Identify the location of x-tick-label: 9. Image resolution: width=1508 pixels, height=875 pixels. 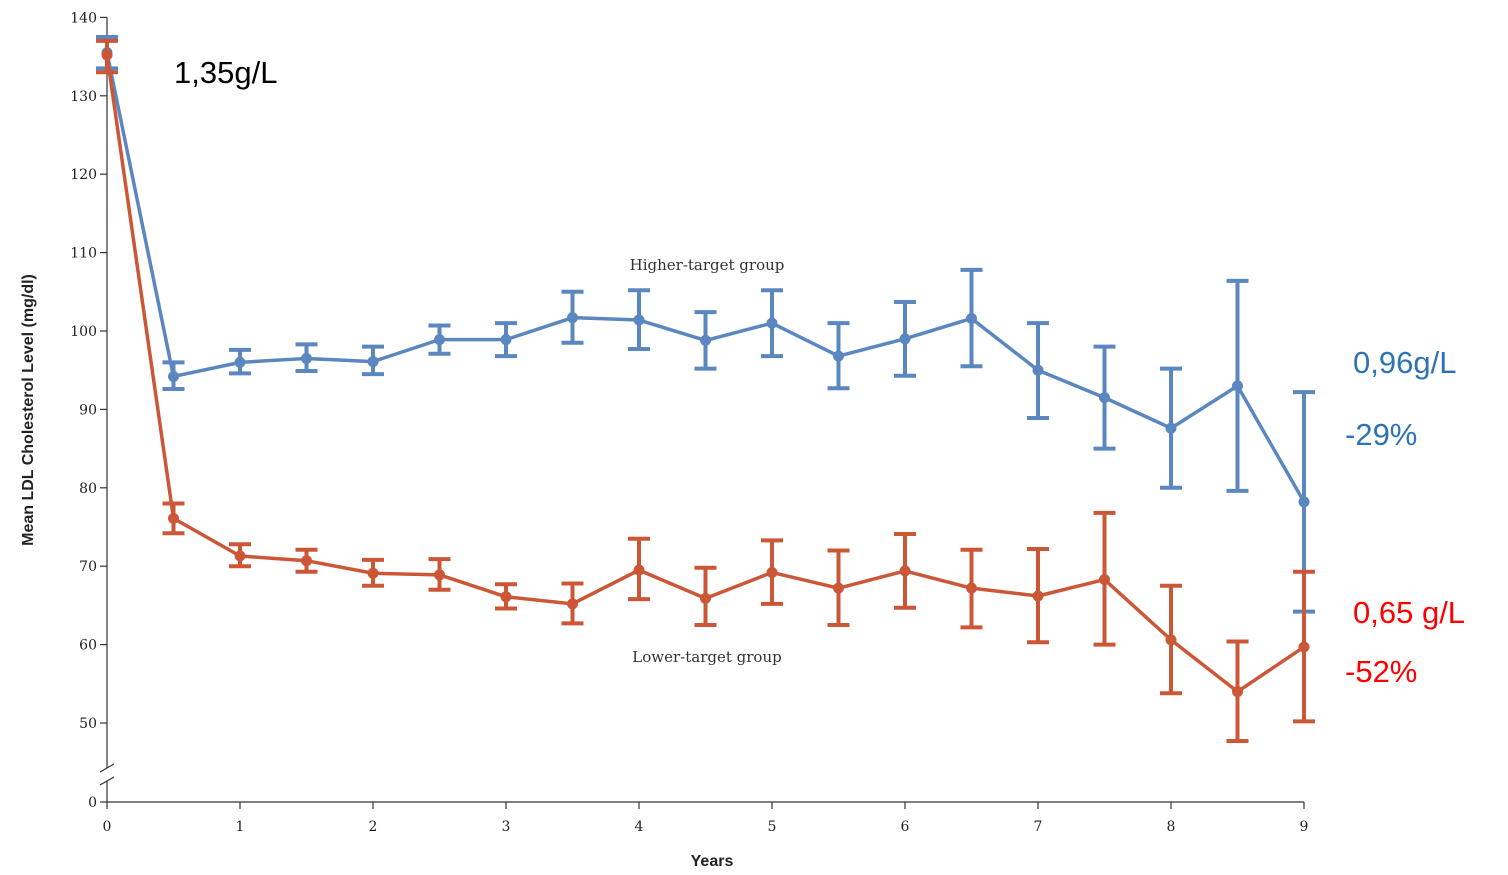
(1304, 827).